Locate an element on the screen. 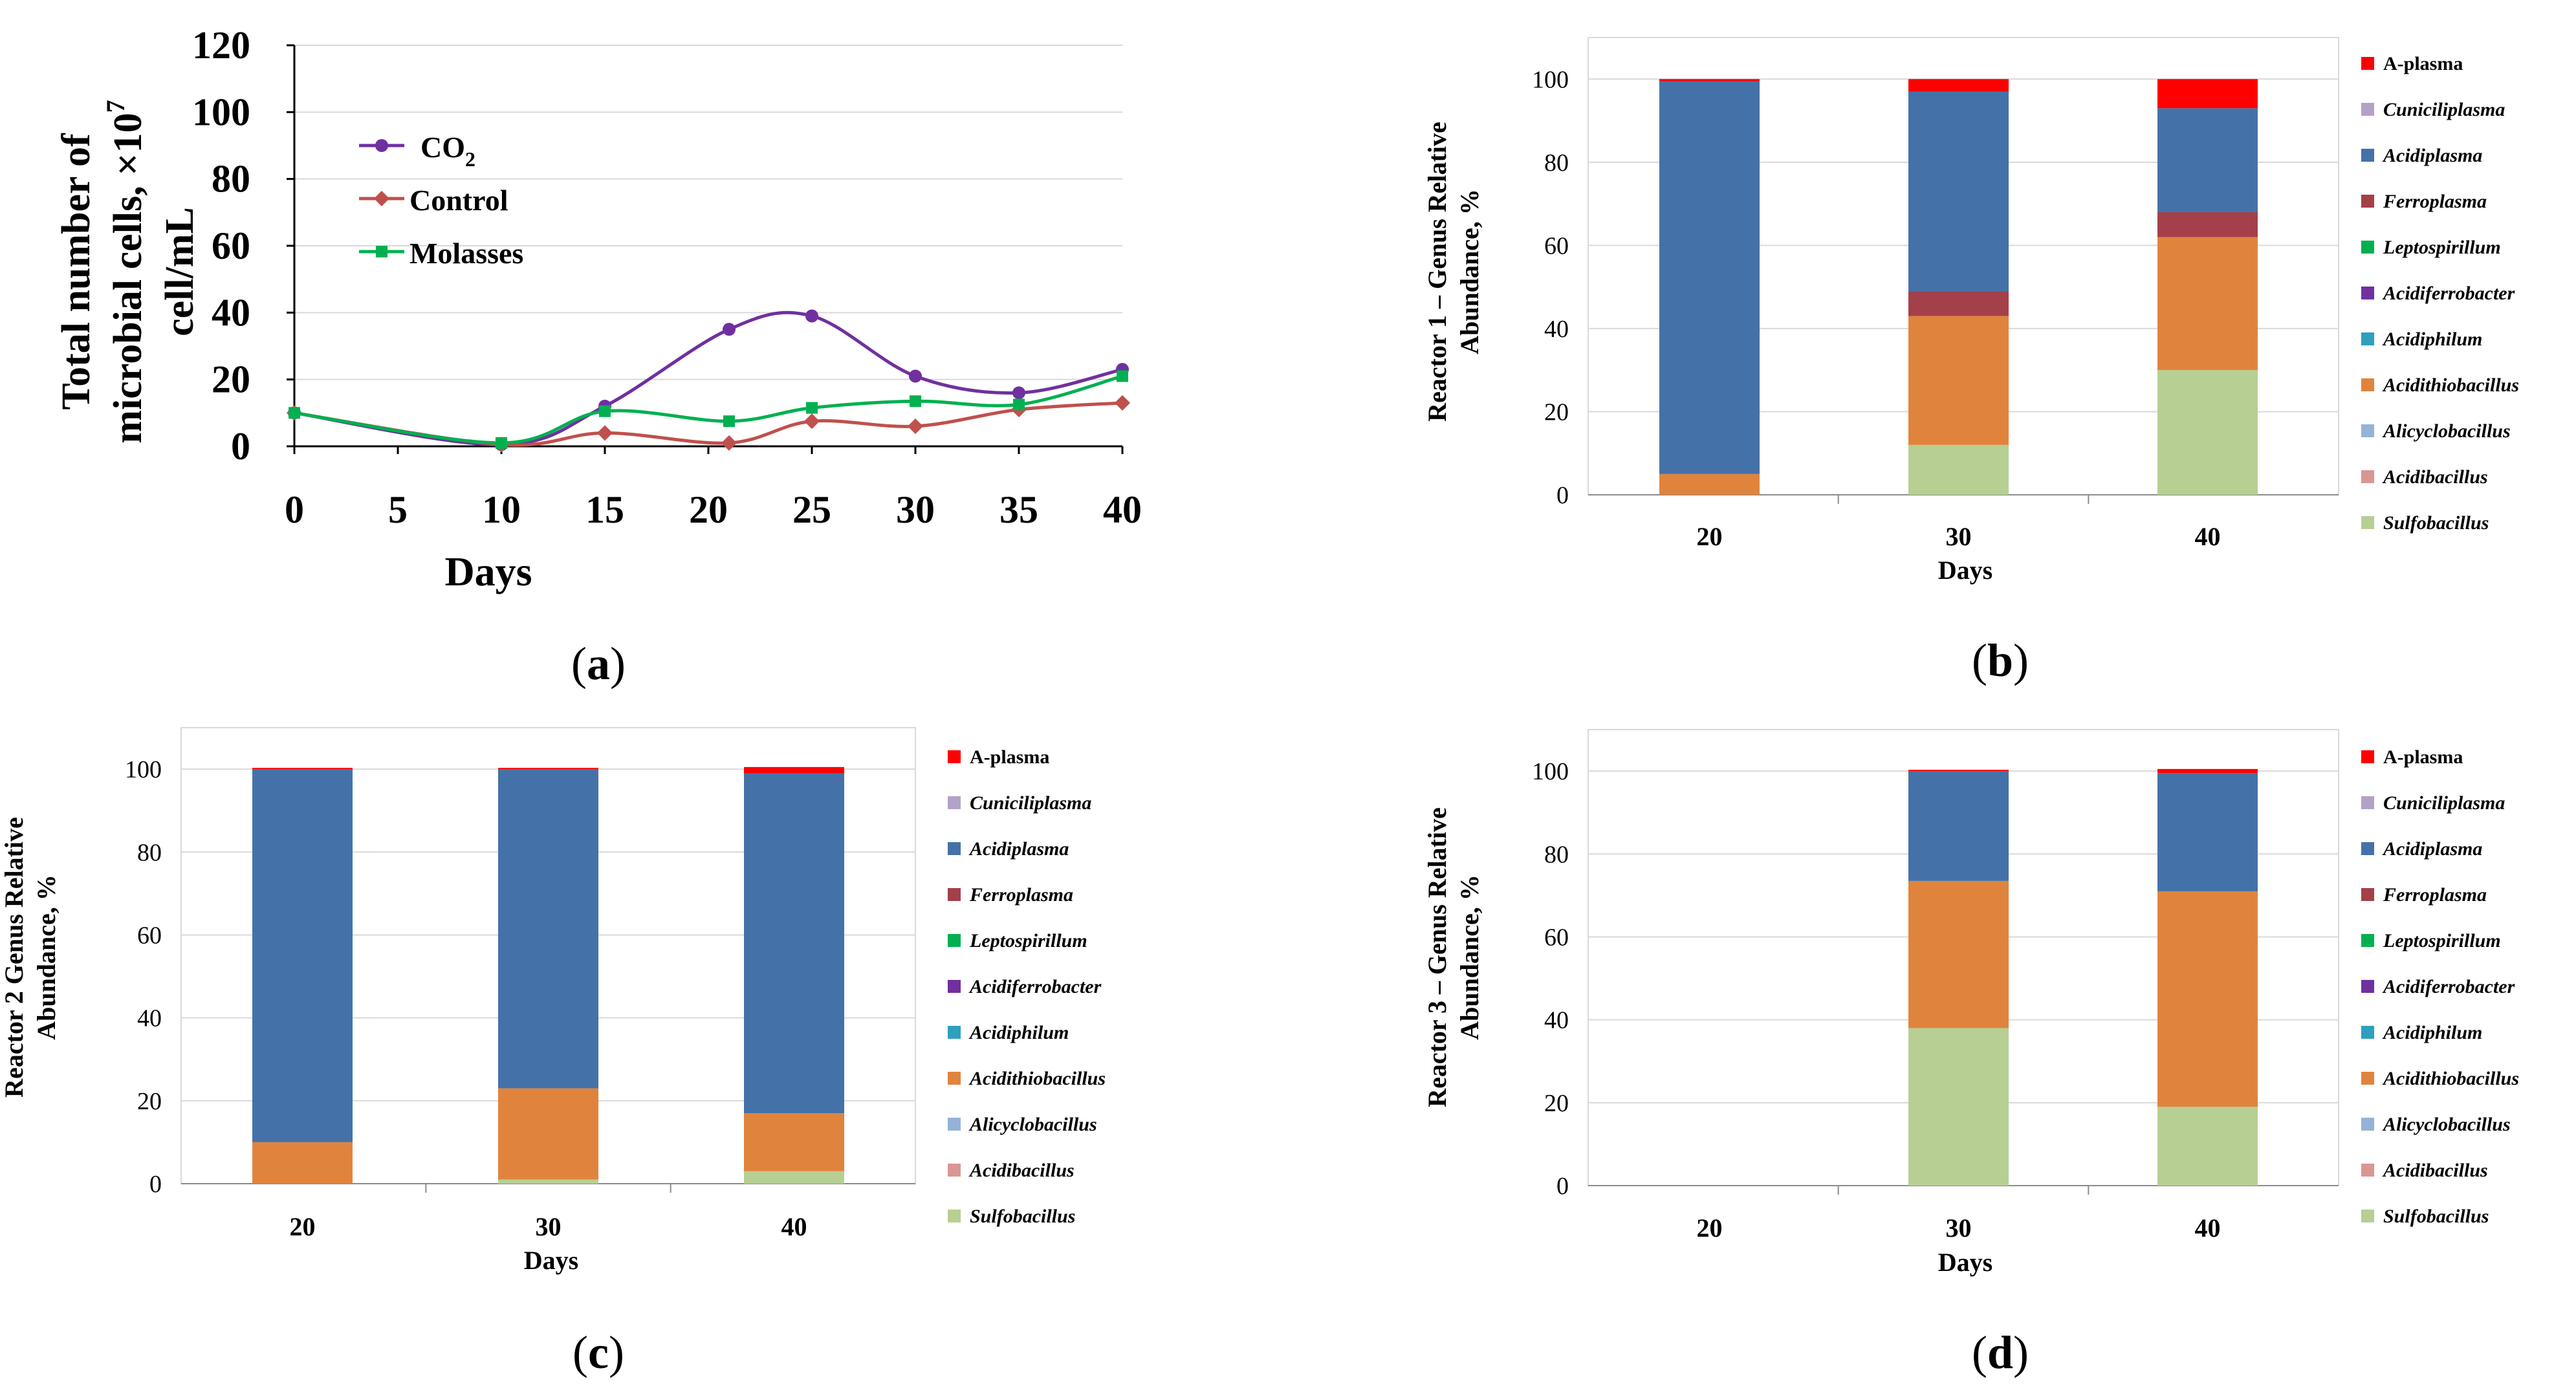 Image resolution: width=2576 pixels, height=1390 pixels. a-series-line is located at coordinates (709, 410).